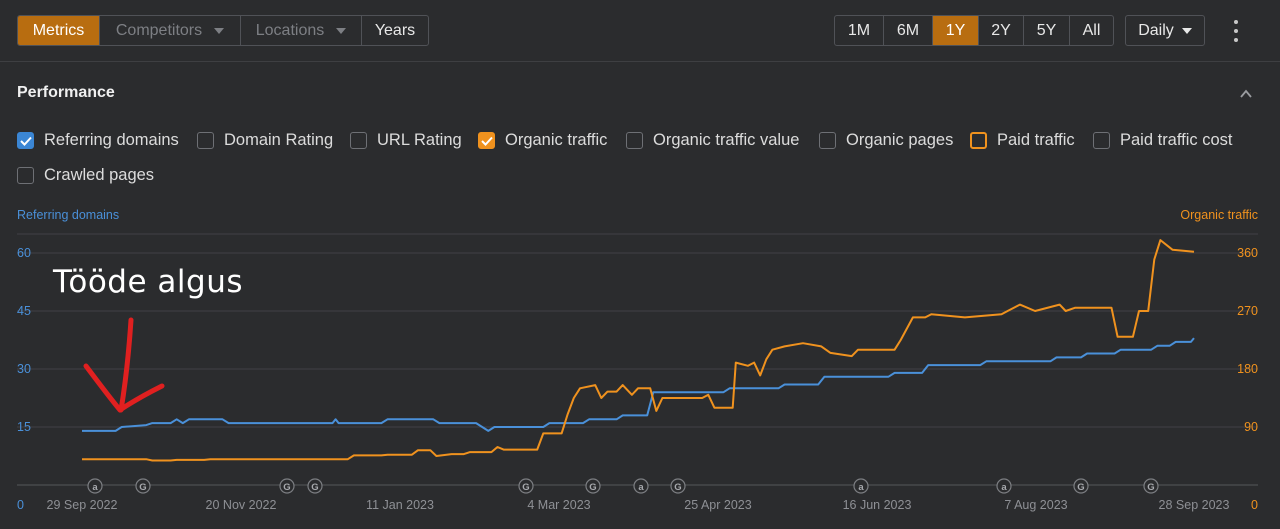  What do you see at coordinates (20, 505) in the screenshot?
I see `left-tick-label: 0` at bounding box center [20, 505].